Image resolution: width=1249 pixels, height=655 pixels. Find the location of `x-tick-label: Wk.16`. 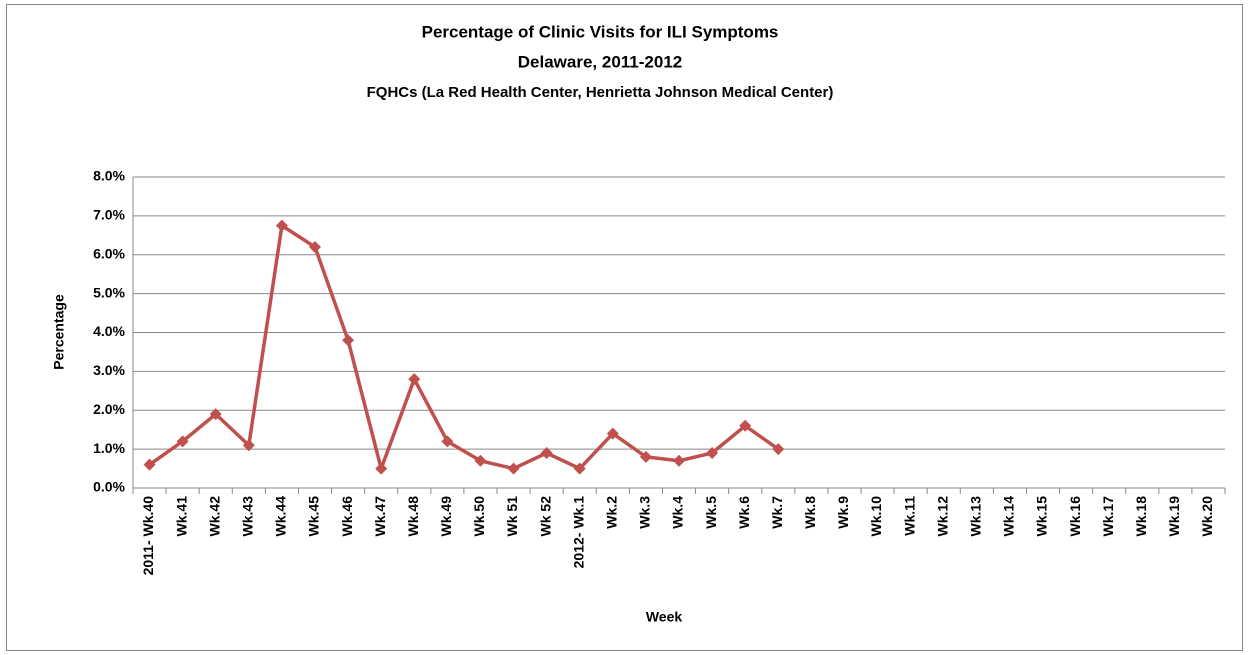

x-tick-label: Wk.16 is located at coordinates (1075, 516).